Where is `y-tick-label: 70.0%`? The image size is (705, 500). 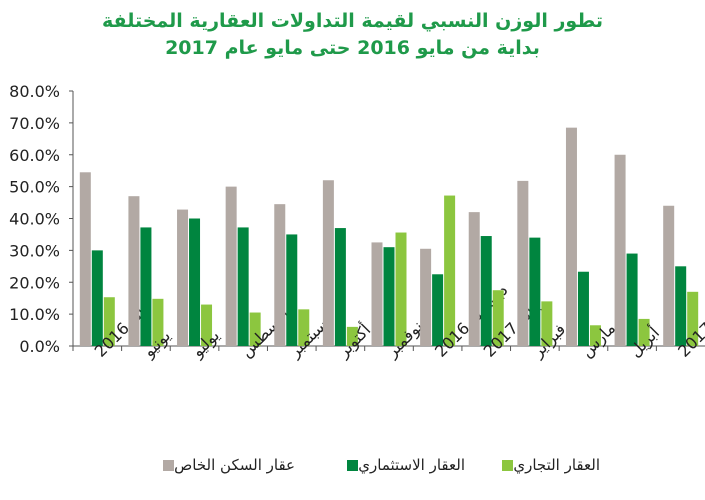
y-tick-label: 70.0% is located at coordinates (34, 123).